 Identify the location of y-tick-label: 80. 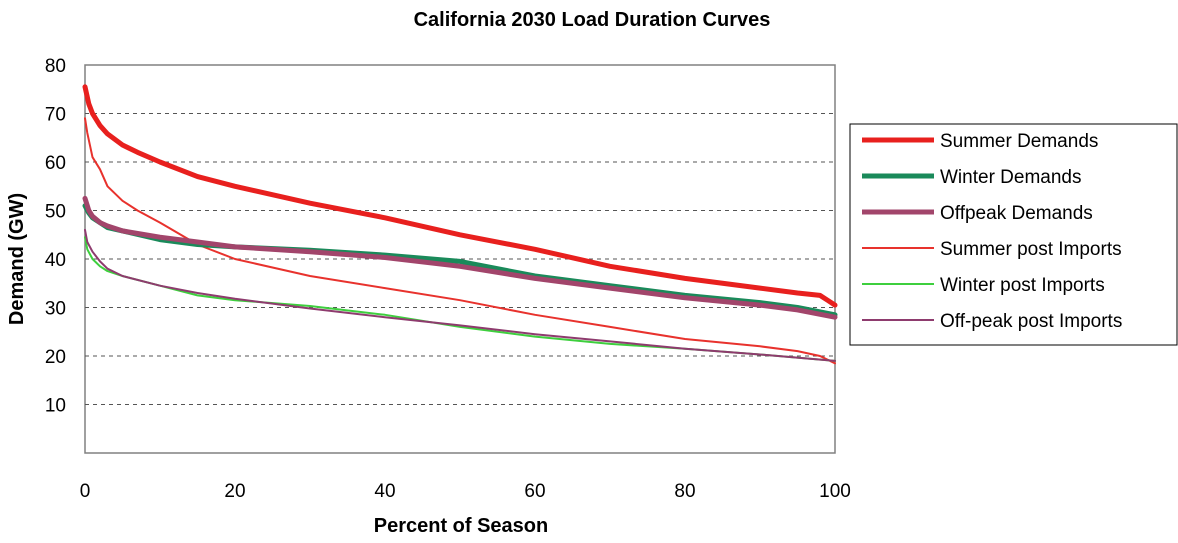
(55, 66).